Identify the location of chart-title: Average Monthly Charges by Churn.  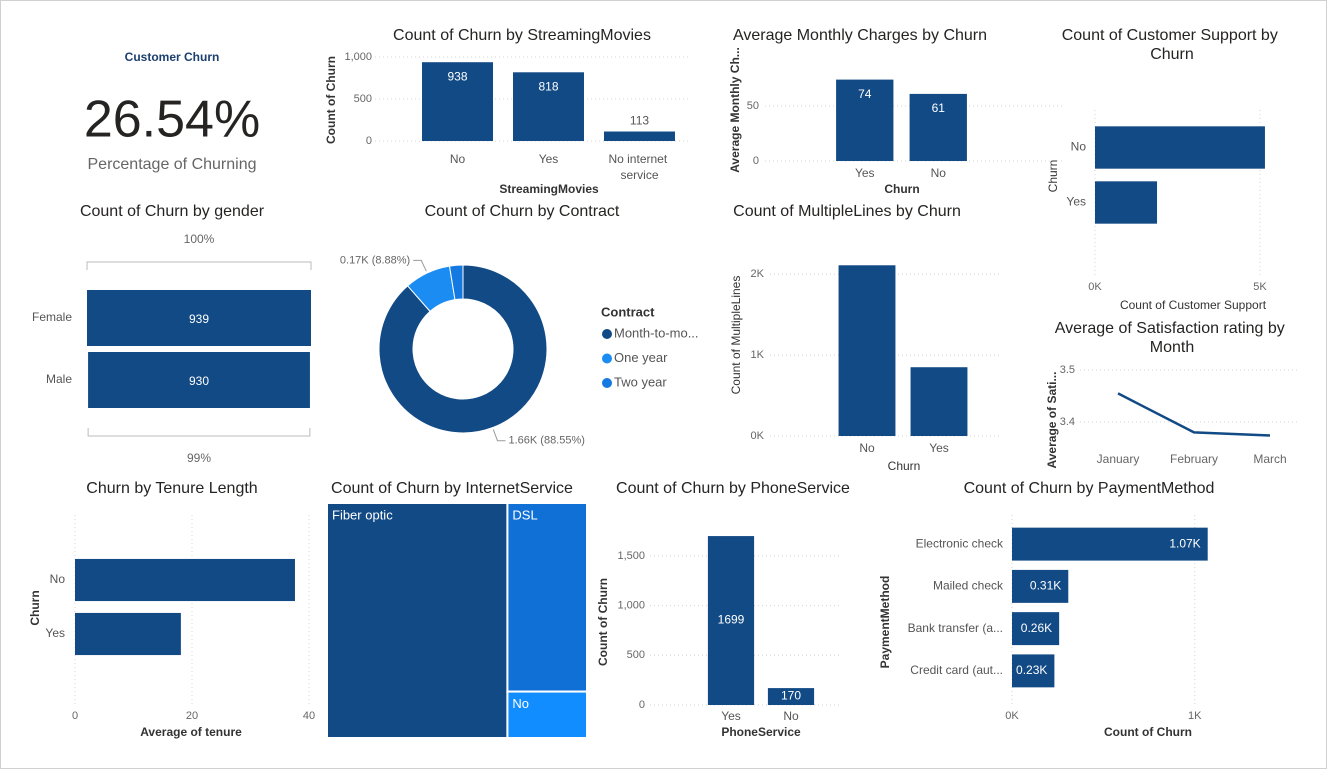
(860, 35).